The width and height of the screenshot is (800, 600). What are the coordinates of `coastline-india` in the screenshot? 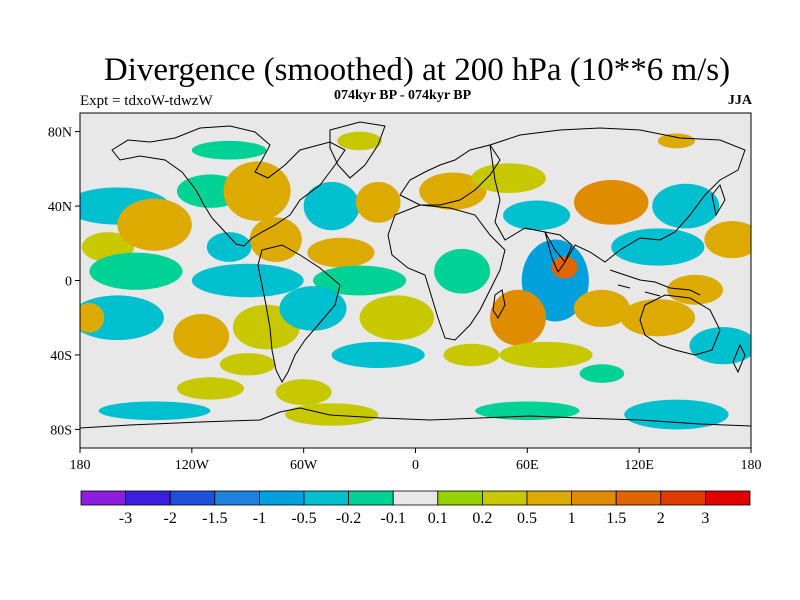 It's located at (558, 252).